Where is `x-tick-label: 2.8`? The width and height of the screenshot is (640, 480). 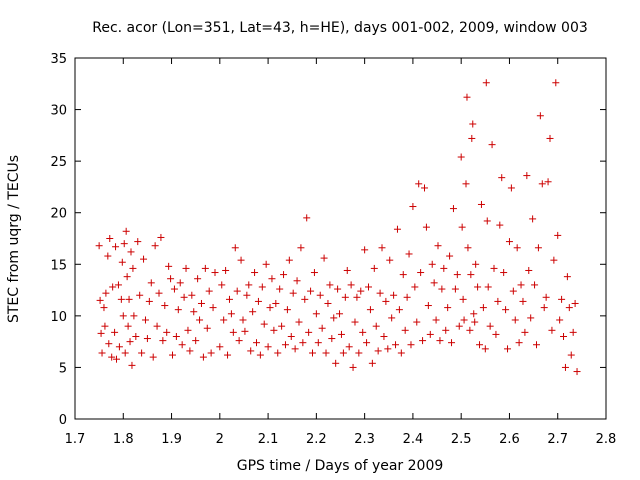
x-tick-label: 2.8 is located at coordinates (606, 439).